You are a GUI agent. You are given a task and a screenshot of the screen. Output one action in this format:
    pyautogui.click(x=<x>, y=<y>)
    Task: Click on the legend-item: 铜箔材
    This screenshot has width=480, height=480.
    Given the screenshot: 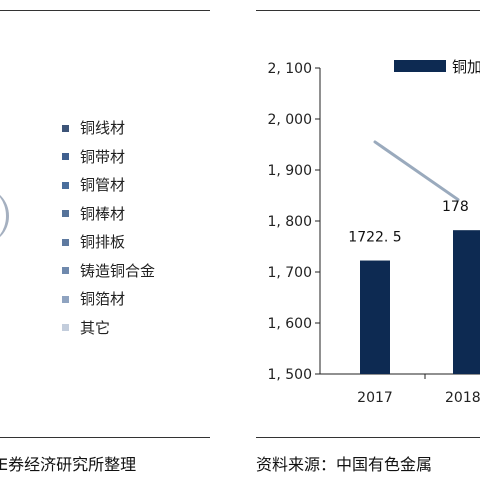 What is the action you would take?
    pyautogui.click(x=108, y=299)
    